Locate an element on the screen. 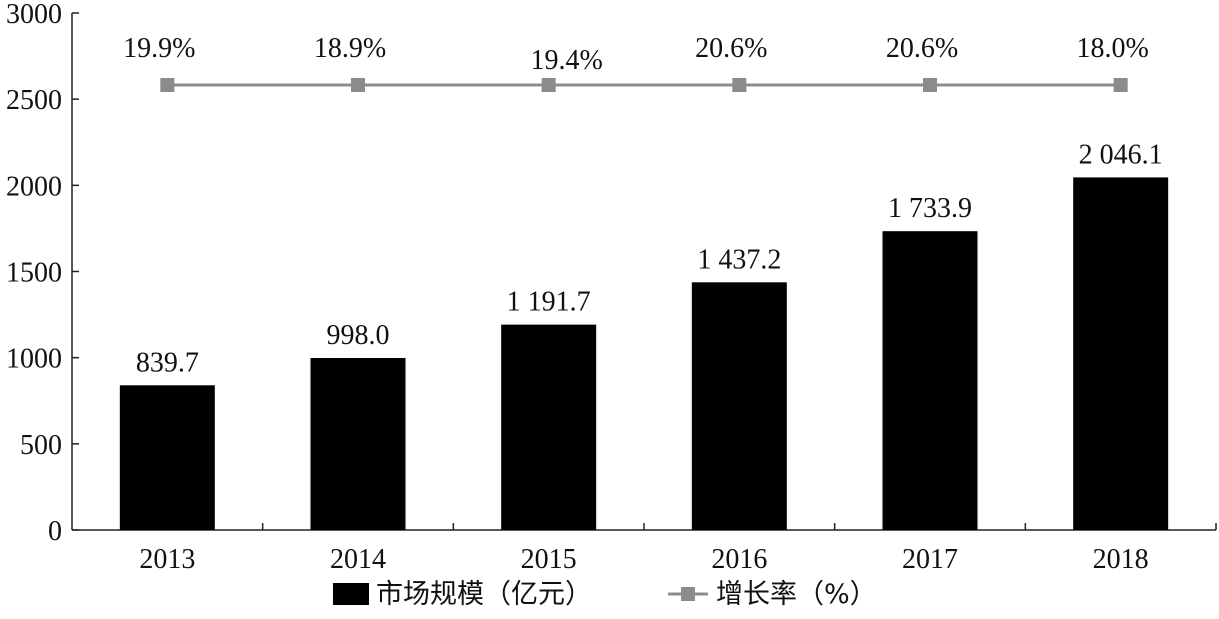 This screenshot has height=619, width=1219. y-tick-label: 1000 is located at coordinates (34, 359).